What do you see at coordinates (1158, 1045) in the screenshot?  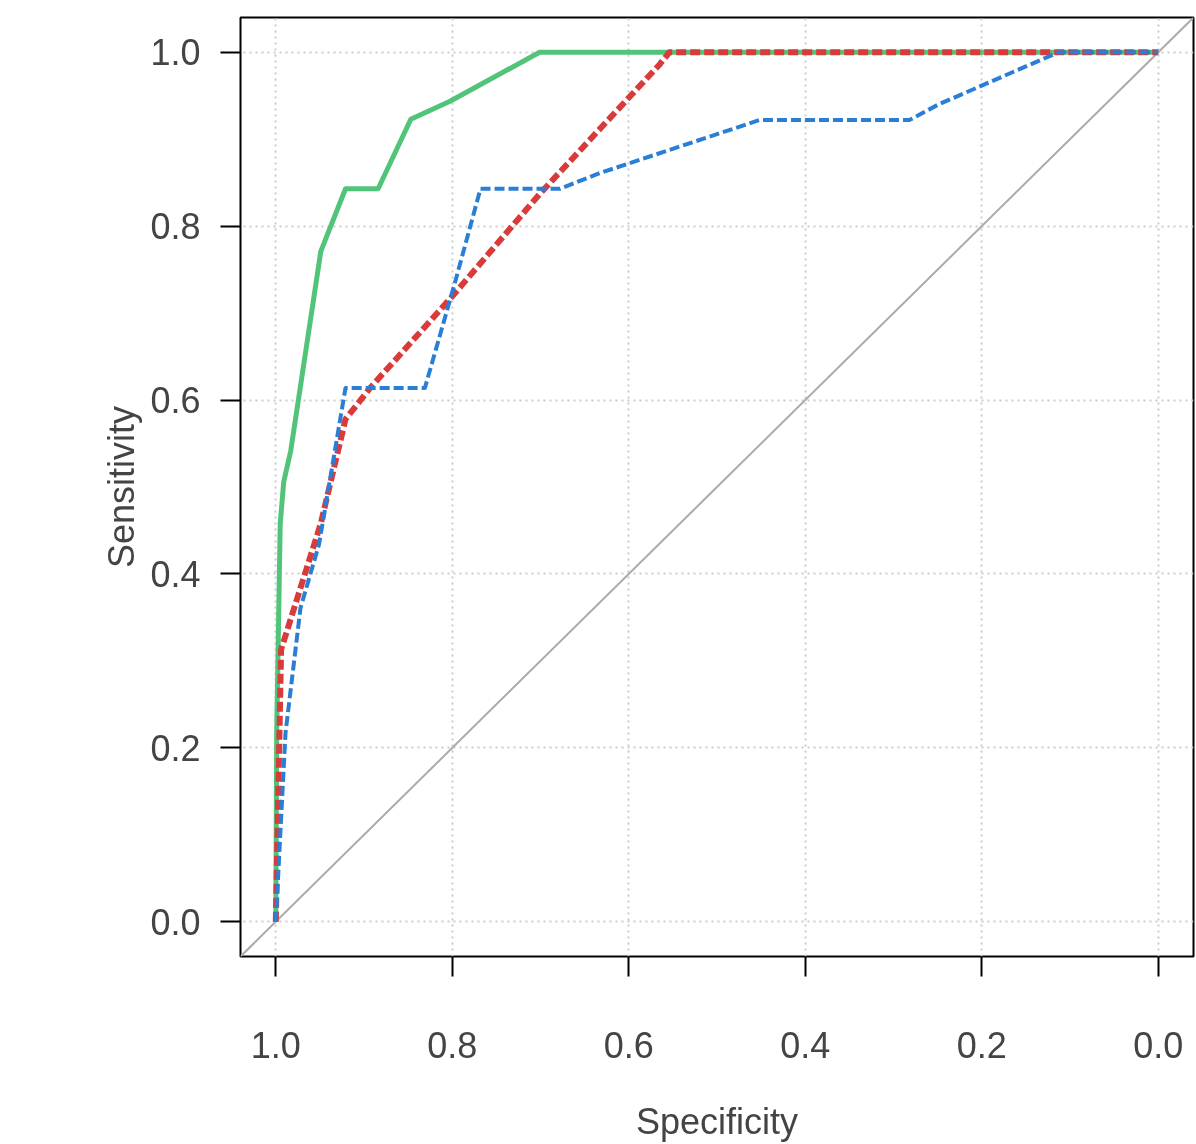 I see `x-tick-label: 0.0` at bounding box center [1158, 1045].